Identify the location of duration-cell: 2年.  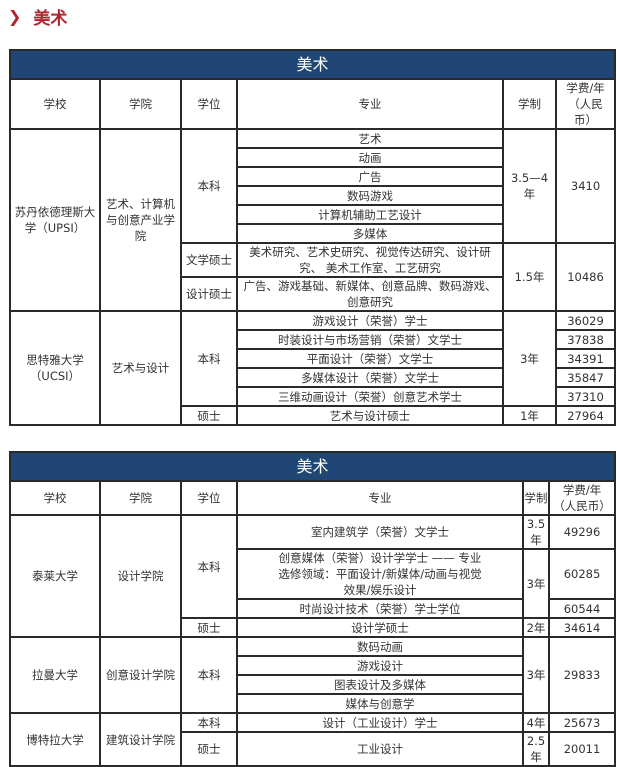
(536, 627).